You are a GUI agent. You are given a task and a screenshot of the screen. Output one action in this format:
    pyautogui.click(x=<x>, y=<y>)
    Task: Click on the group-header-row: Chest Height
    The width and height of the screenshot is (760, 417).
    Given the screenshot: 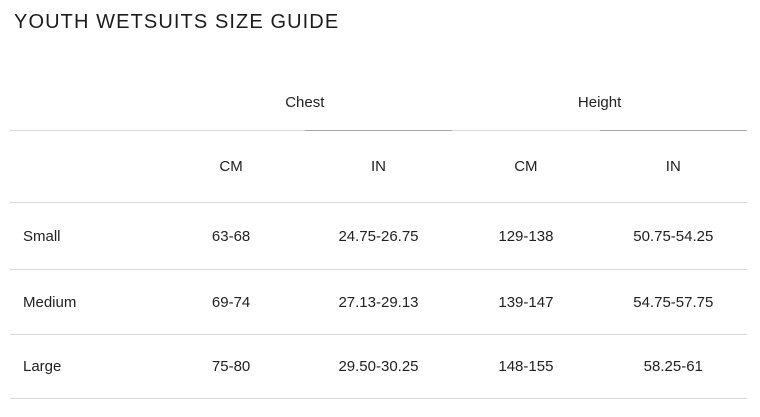 What is the action you would take?
    pyautogui.click(x=378, y=103)
    